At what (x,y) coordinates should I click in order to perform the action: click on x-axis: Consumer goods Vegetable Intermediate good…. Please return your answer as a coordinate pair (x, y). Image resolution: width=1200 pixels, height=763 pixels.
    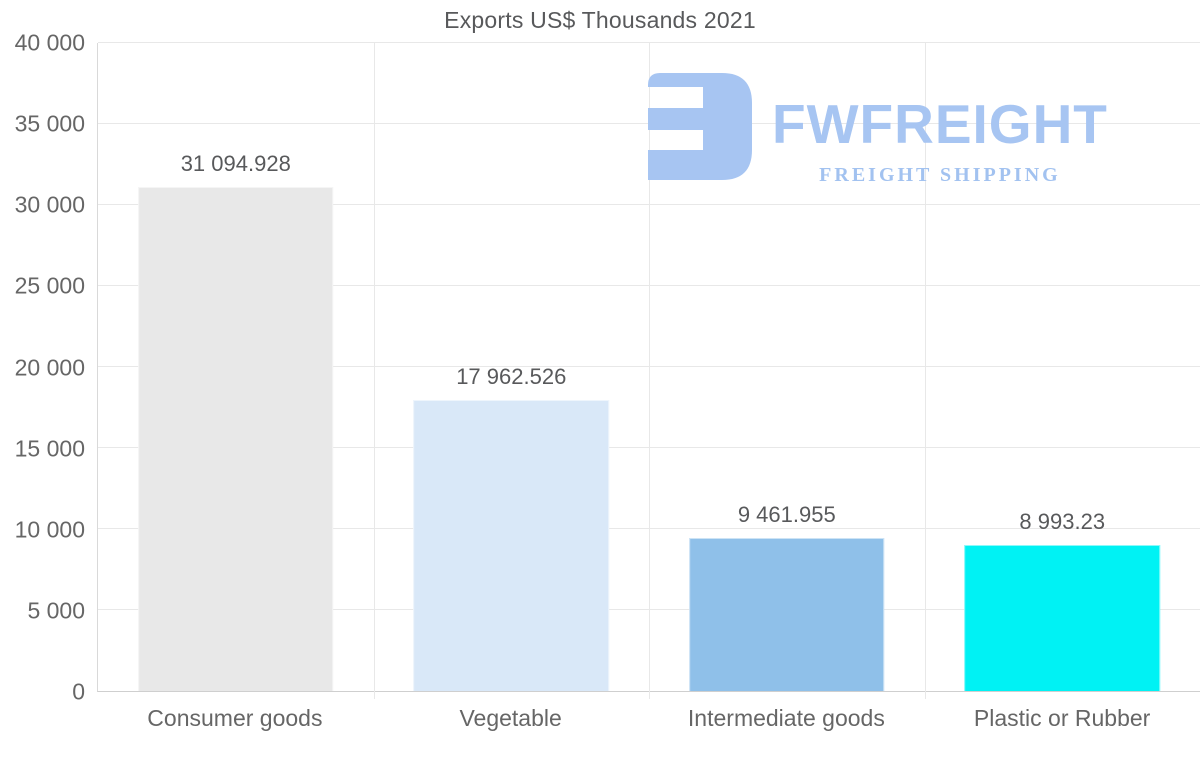
    Looking at the image, I should click on (648, 714).